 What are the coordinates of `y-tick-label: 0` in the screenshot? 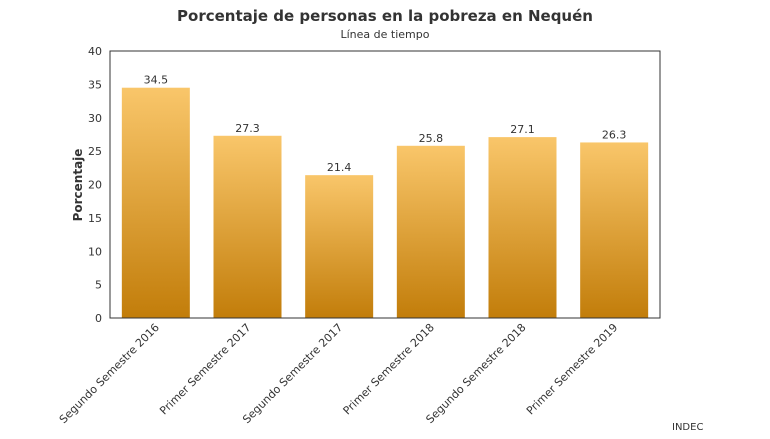 It's located at (98, 318).